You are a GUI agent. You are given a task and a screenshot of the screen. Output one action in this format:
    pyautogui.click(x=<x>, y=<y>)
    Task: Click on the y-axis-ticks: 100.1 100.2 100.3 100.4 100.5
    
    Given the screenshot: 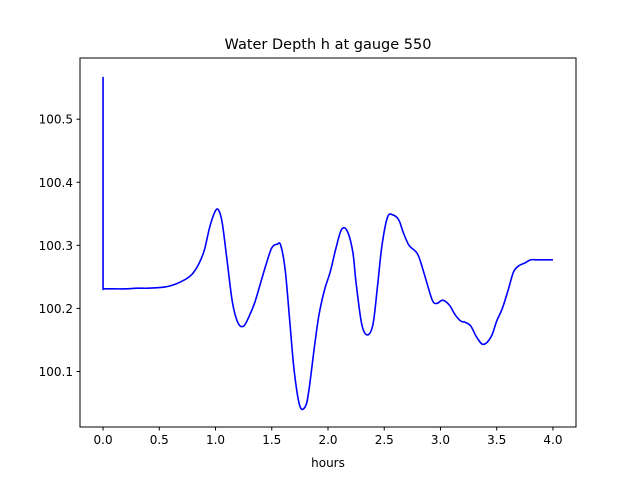 What is the action you would take?
    pyautogui.click(x=59, y=246)
    